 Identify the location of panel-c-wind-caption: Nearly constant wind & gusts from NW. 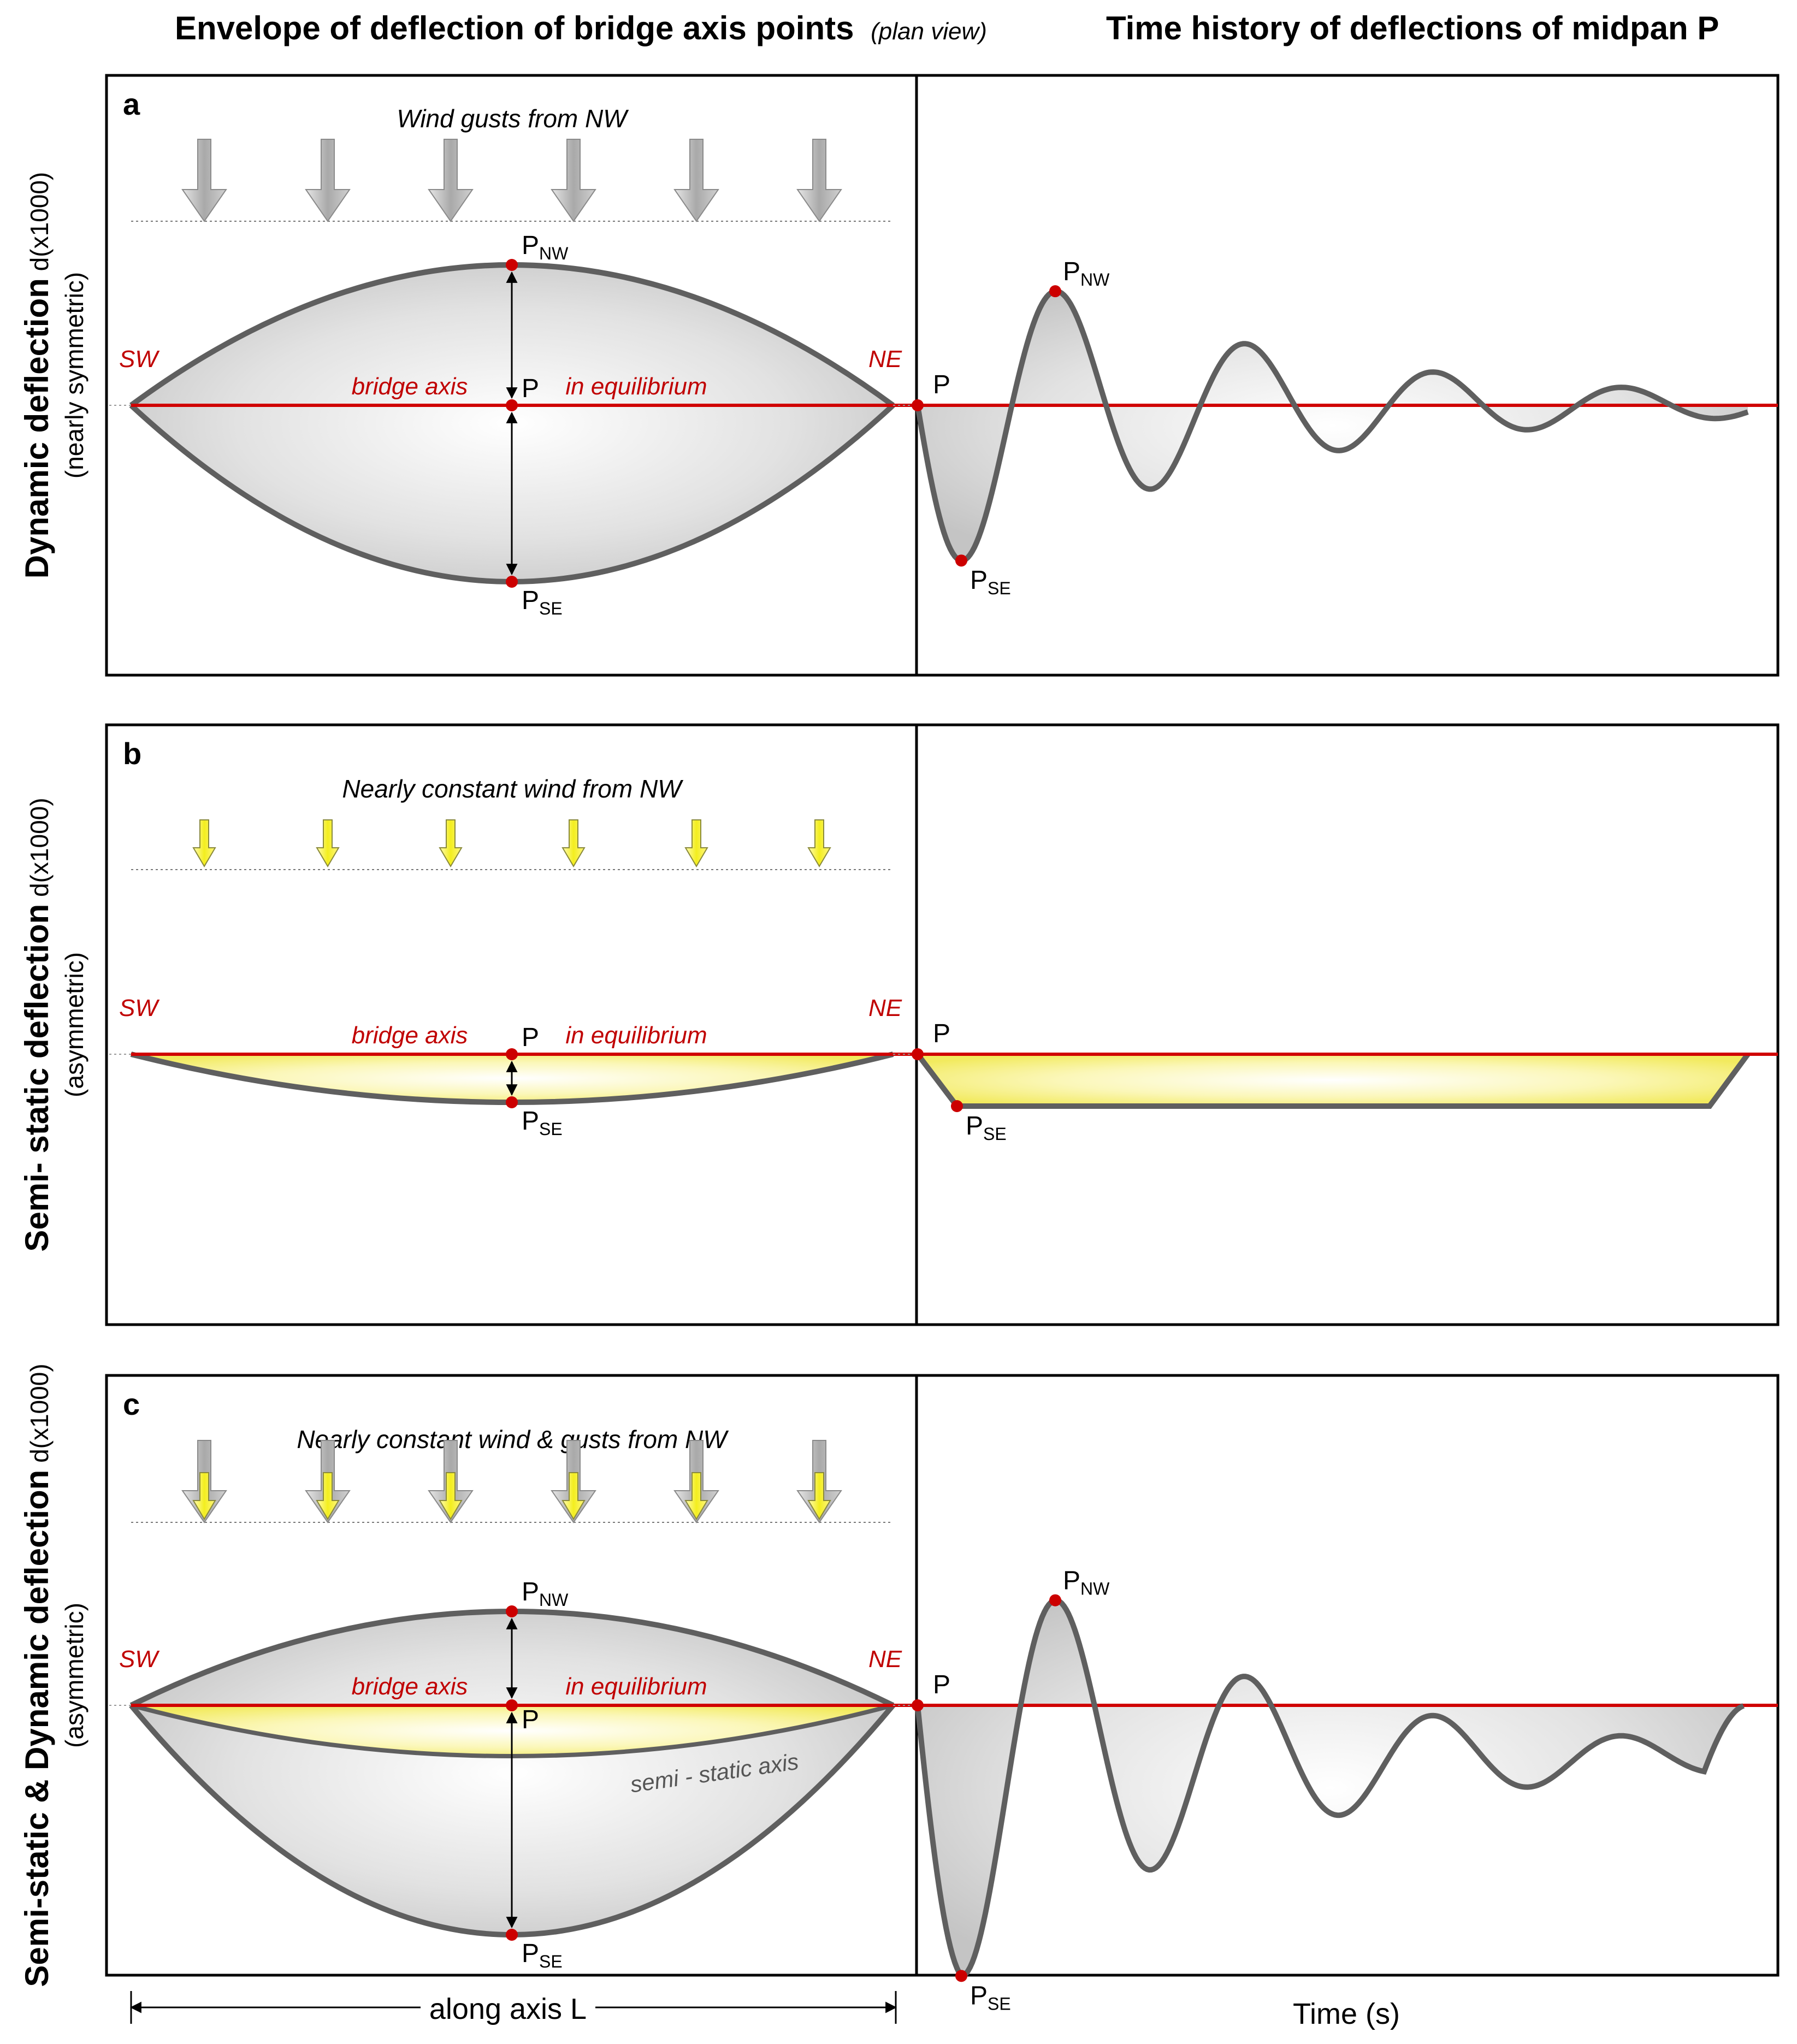
(513, 1439).